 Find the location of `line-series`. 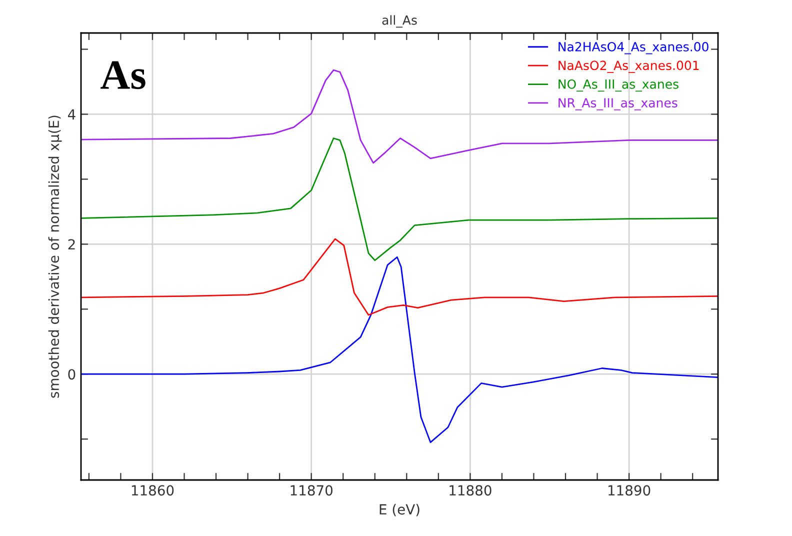

line-series is located at coordinates (399, 277).